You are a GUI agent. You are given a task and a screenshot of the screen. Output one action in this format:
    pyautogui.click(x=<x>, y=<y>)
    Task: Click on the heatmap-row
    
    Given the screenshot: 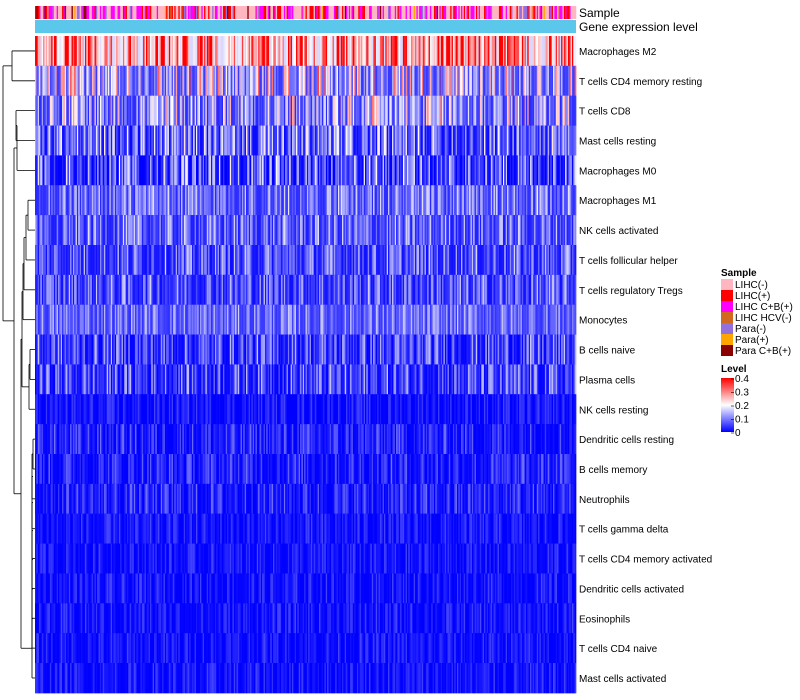 What is the action you would take?
    pyautogui.click(x=306, y=260)
    